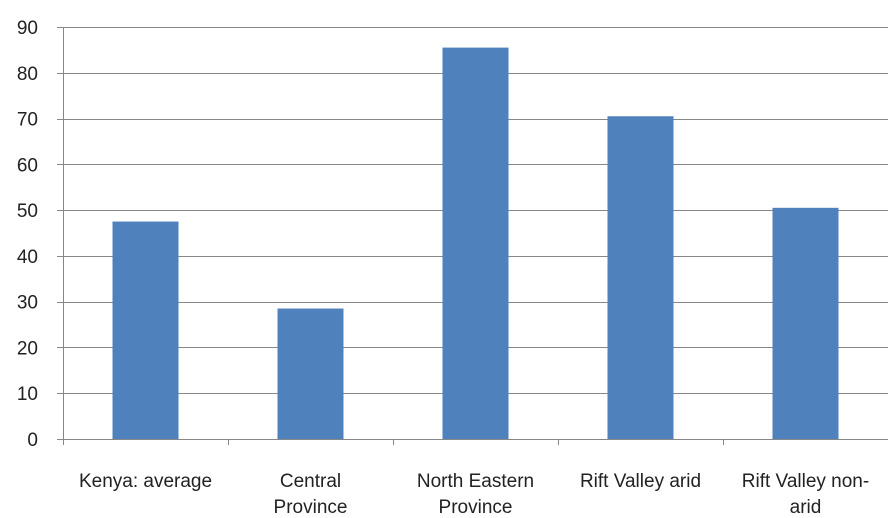  What do you see at coordinates (27, 303) in the screenshot?
I see `y-tick-label: 30` at bounding box center [27, 303].